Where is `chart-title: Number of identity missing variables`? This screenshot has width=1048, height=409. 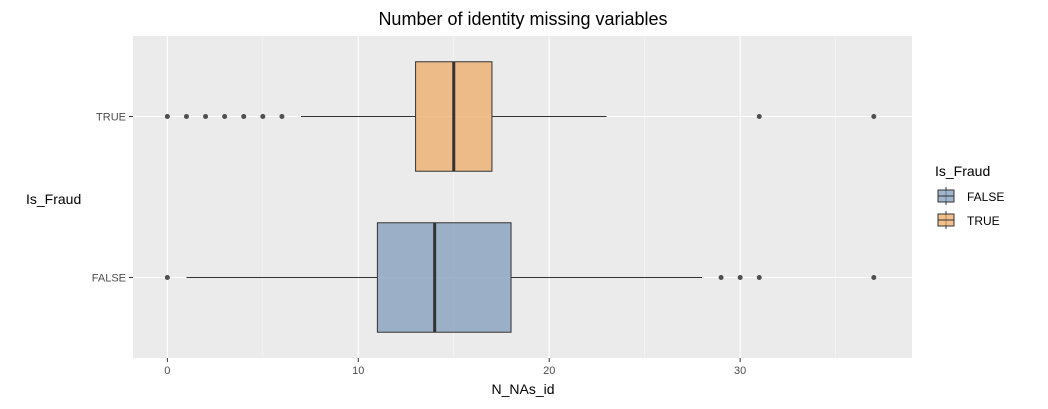 chart-title: Number of identity missing variables is located at coordinates (522, 19).